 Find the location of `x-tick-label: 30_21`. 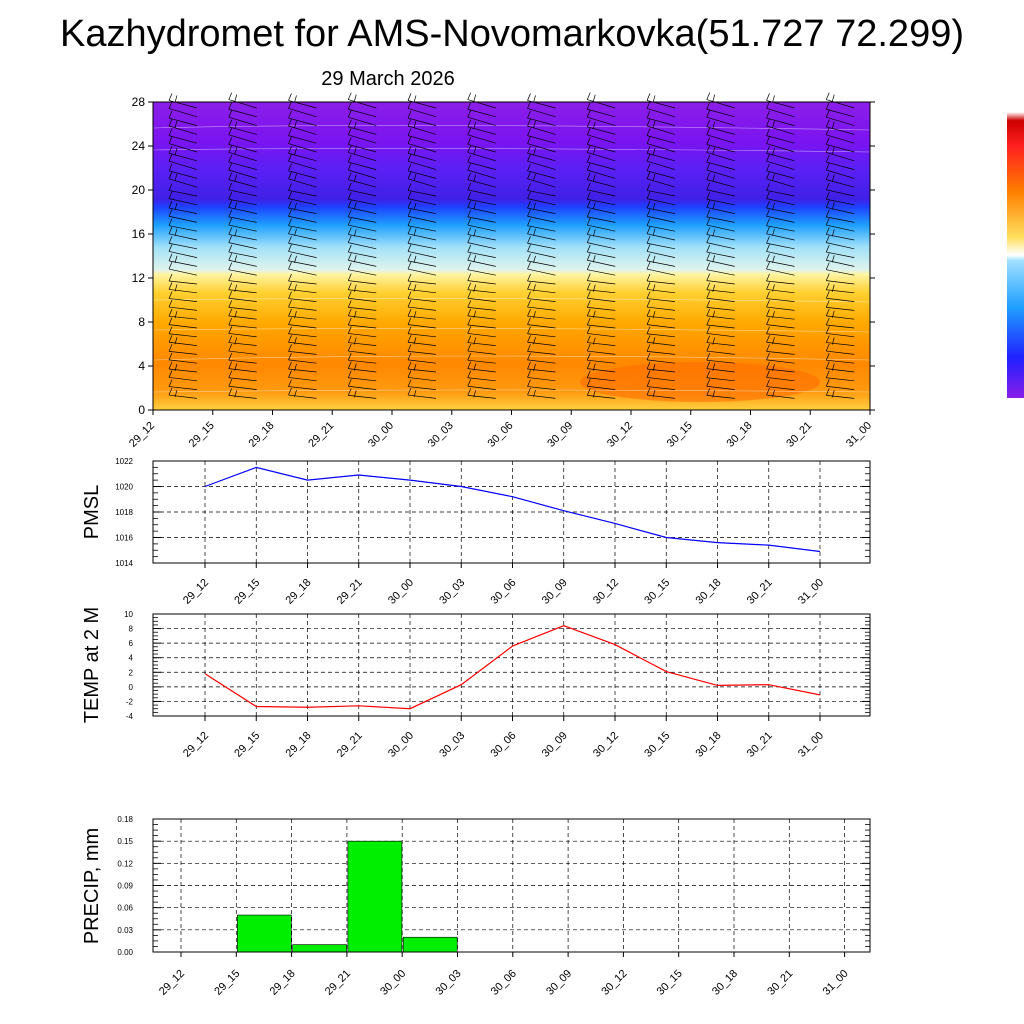

x-tick-label: 30_21 is located at coordinates (799, 435).